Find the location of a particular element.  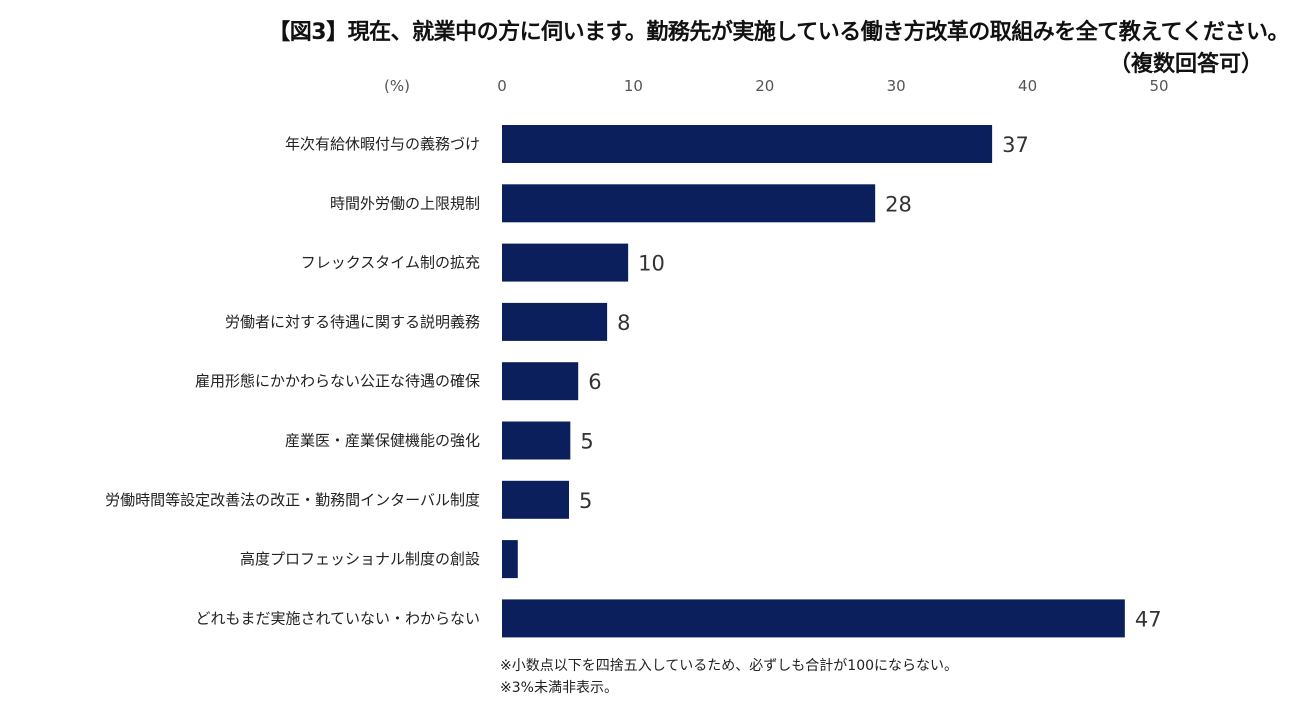

data-label: 37 is located at coordinates (1015, 145).